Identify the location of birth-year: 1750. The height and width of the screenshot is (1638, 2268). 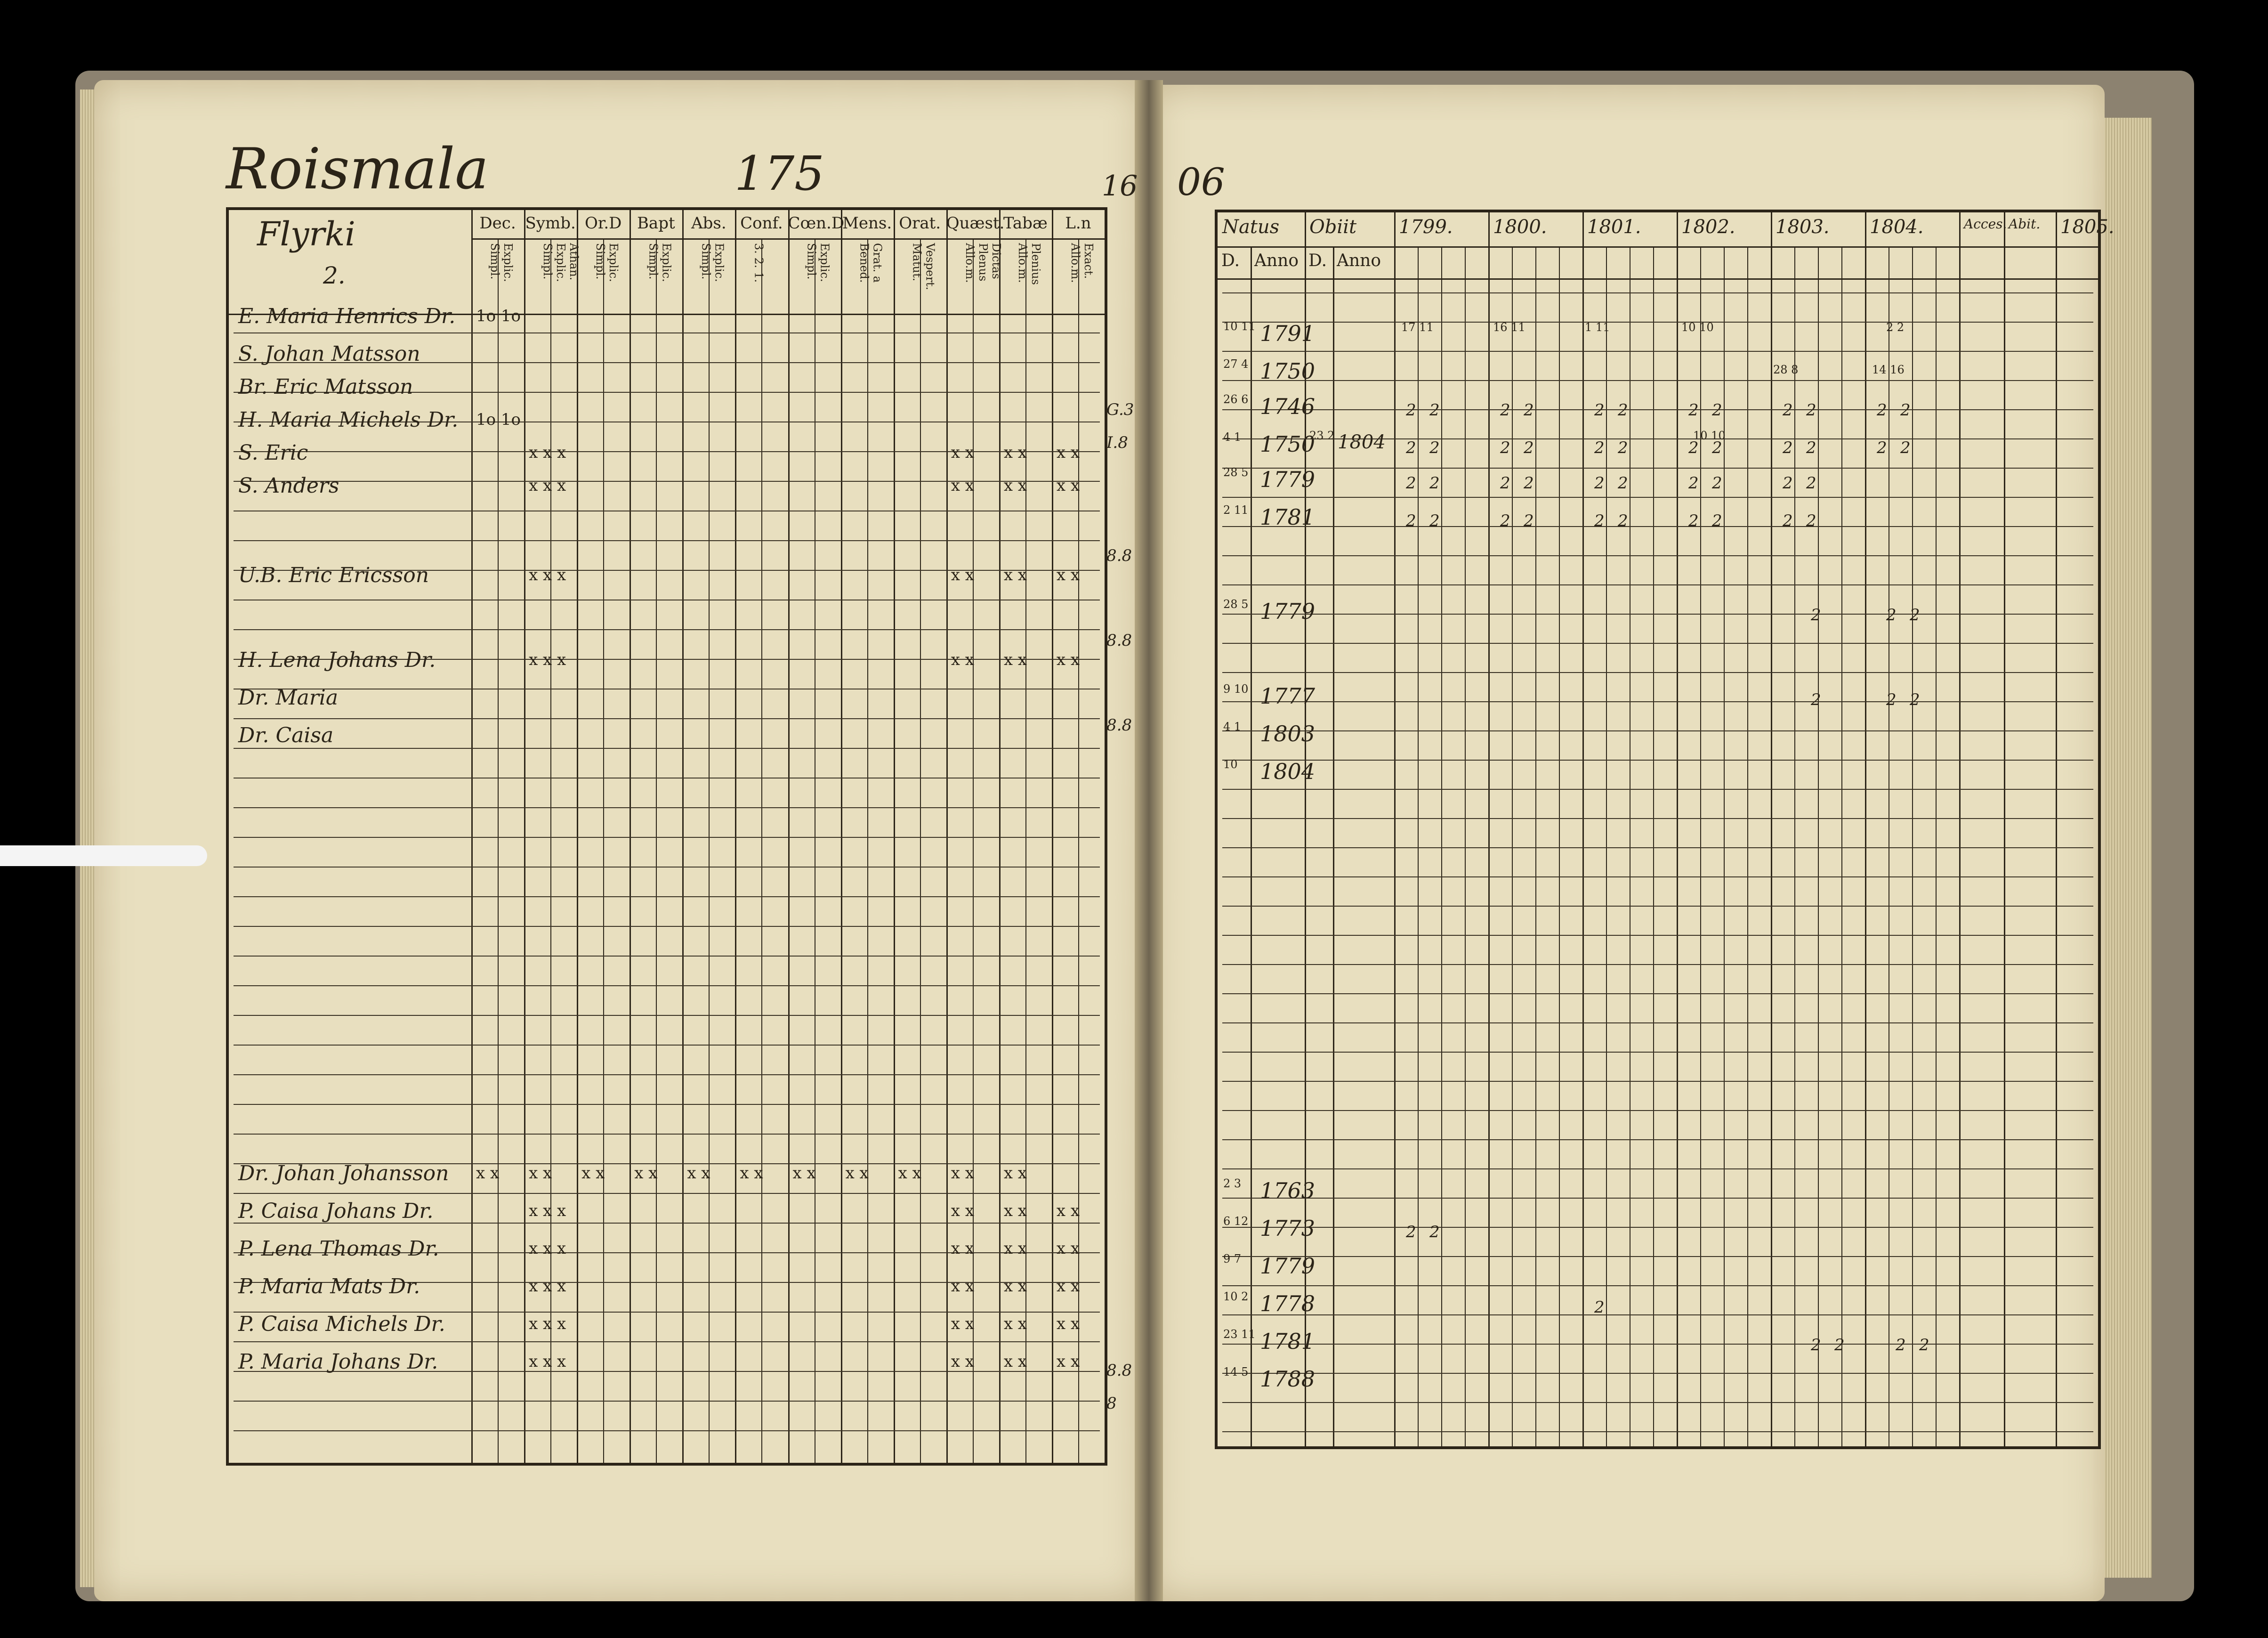
(1288, 444).